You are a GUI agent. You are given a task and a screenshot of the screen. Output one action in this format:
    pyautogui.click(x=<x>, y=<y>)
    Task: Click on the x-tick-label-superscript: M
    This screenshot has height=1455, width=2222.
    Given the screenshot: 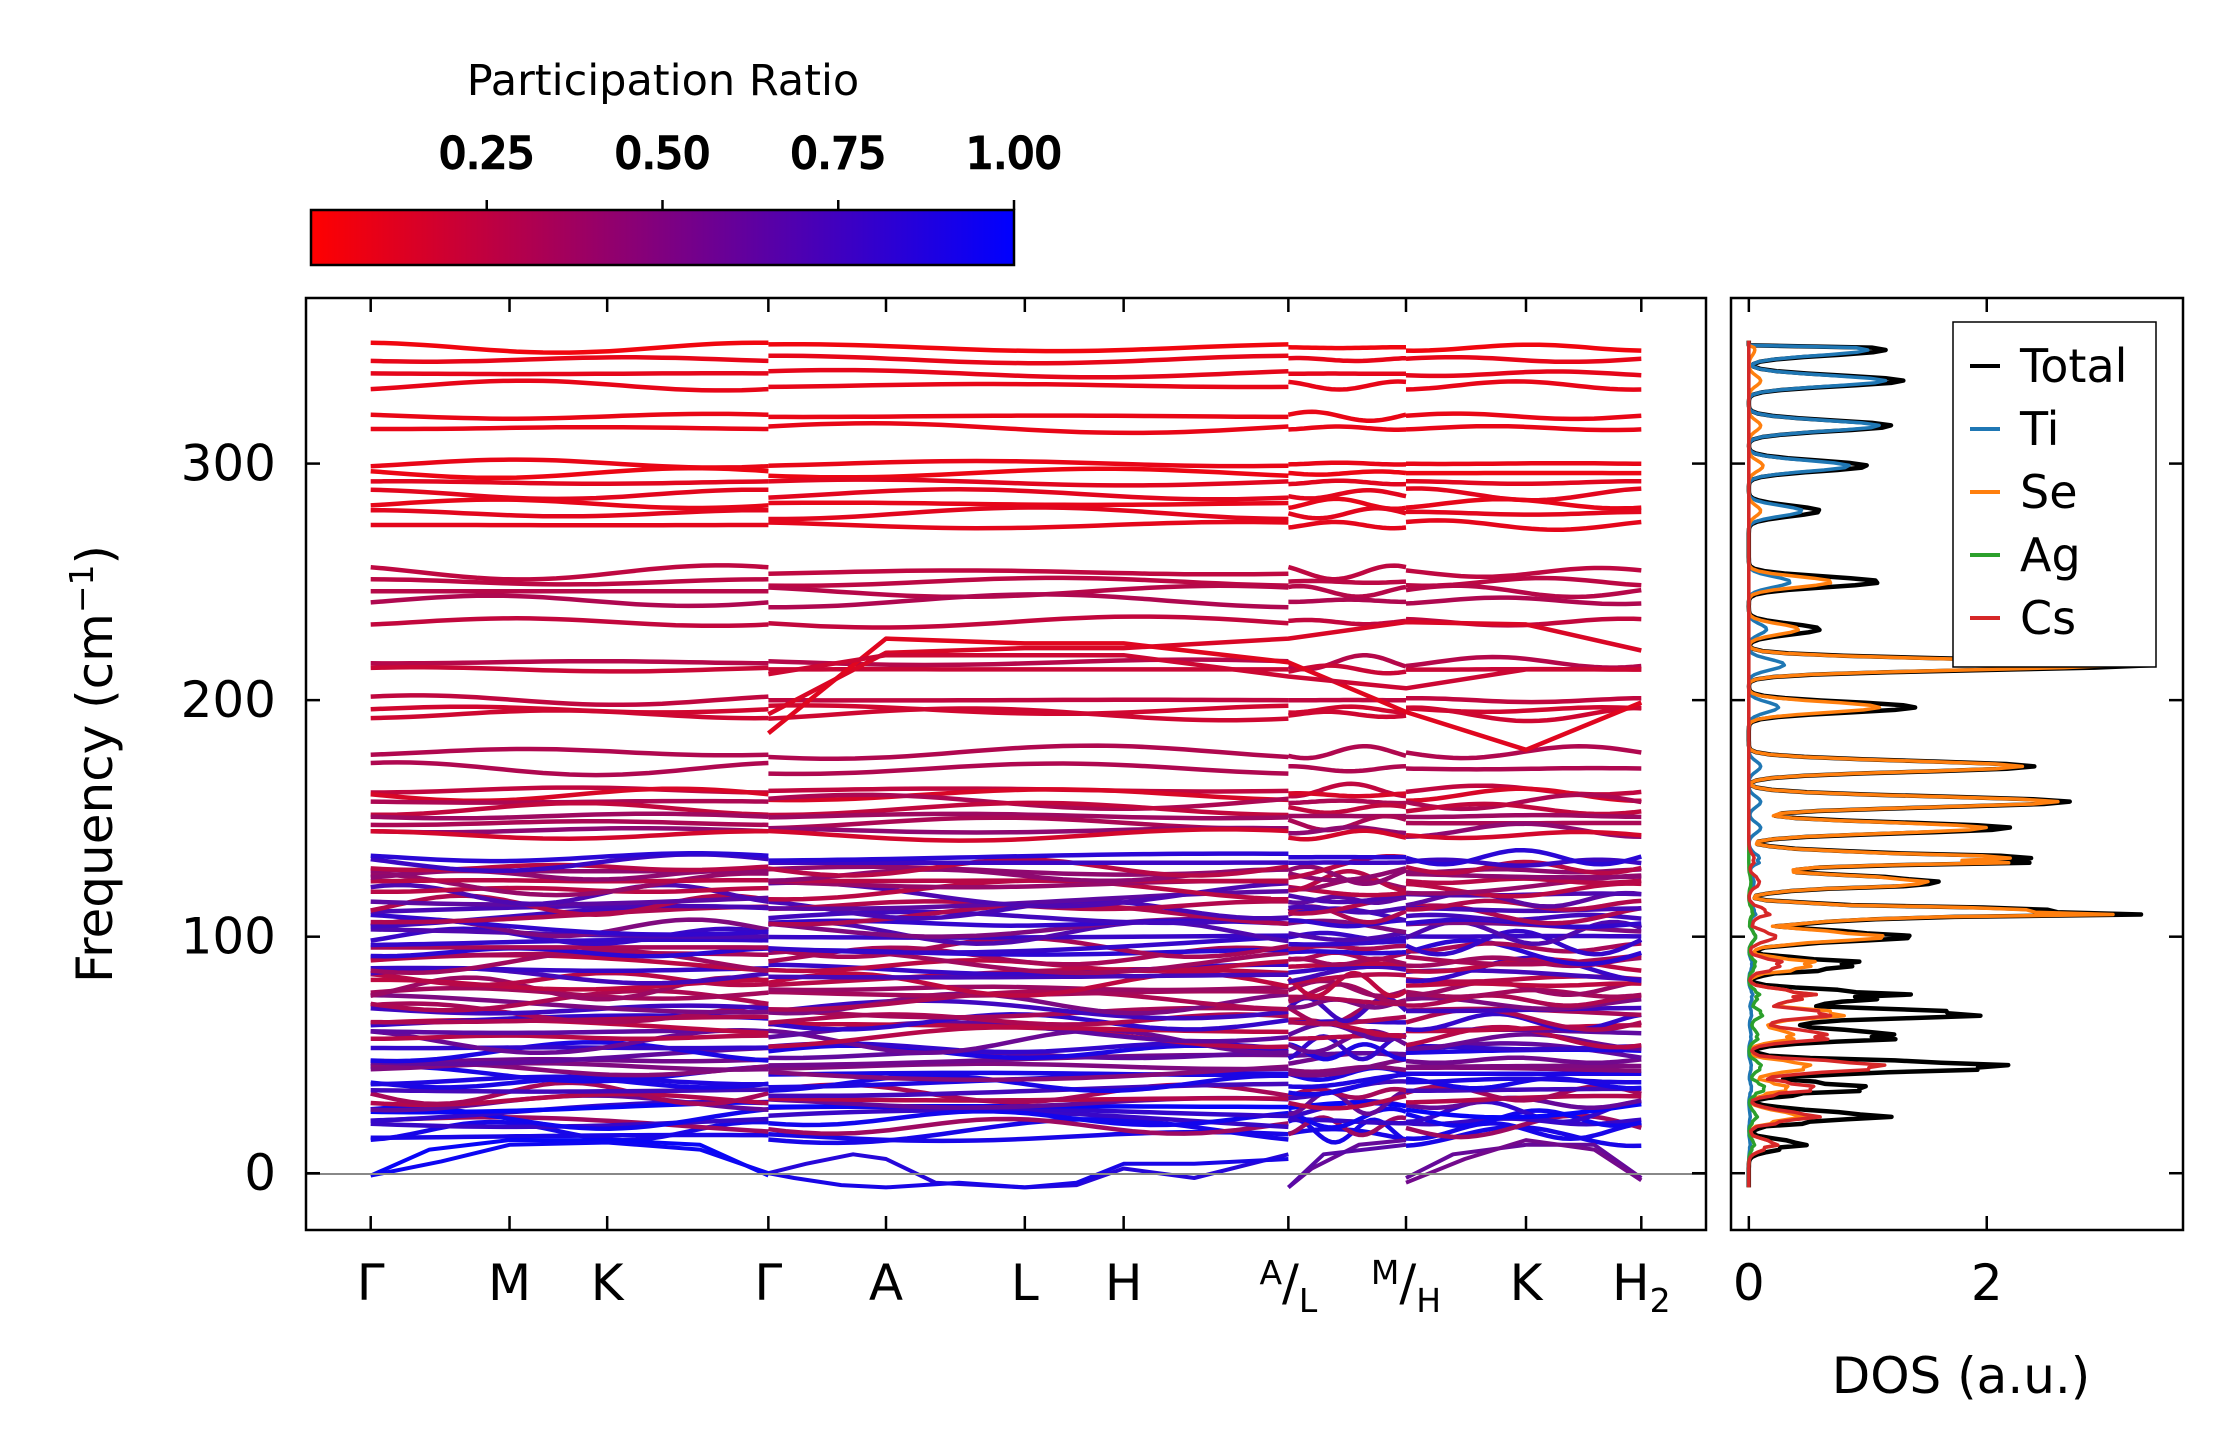 What is the action you would take?
    pyautogui.click(x=1385, y=1272)
    